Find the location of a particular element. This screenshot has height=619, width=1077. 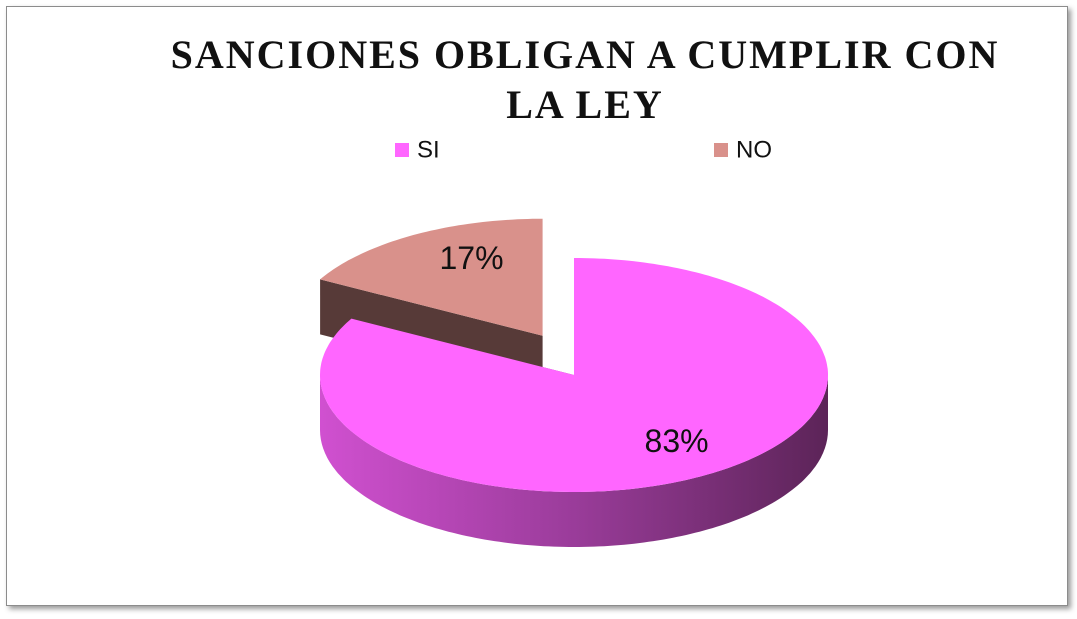

value-label: 17% is located at coordinates (472, 258).